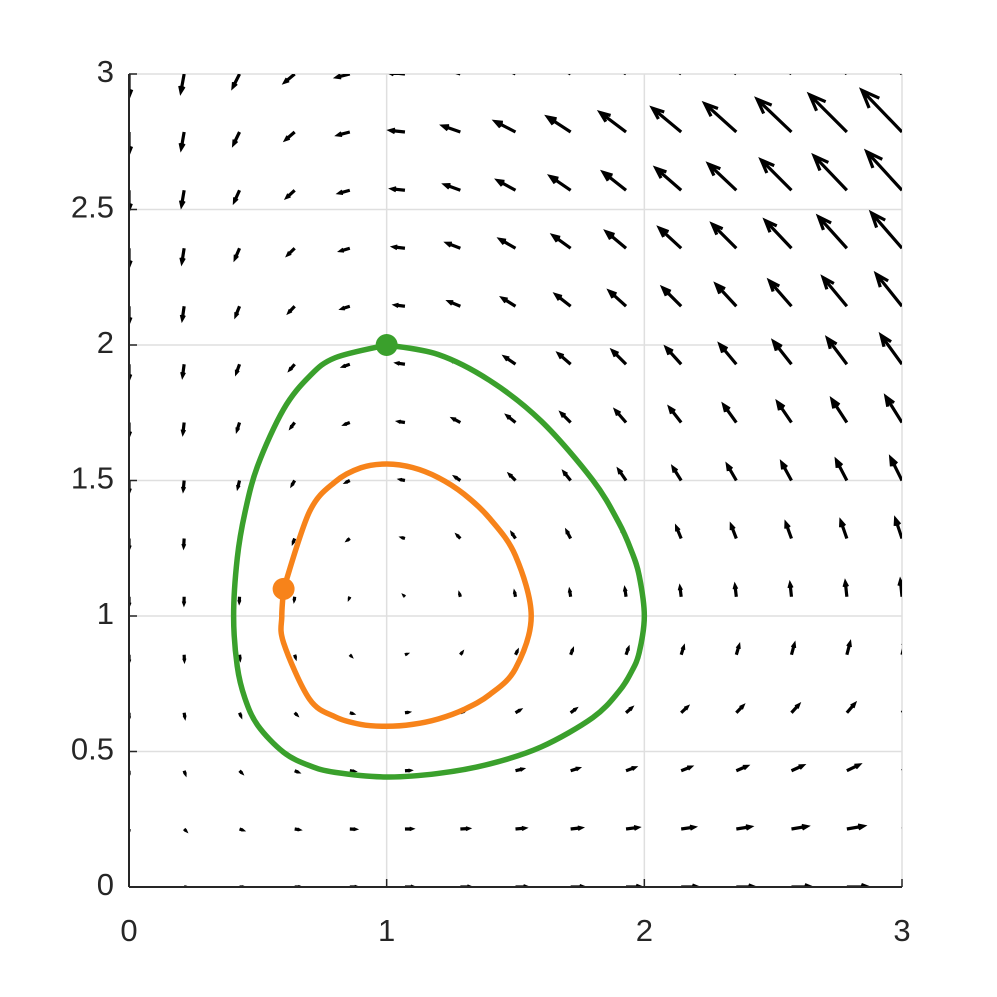 This screenshot has width=997, height=997. What do you see at coordinates (92, 749) in the screenshot?
I see `y-tick-label: 0.5` at bounding box center [92, 749].